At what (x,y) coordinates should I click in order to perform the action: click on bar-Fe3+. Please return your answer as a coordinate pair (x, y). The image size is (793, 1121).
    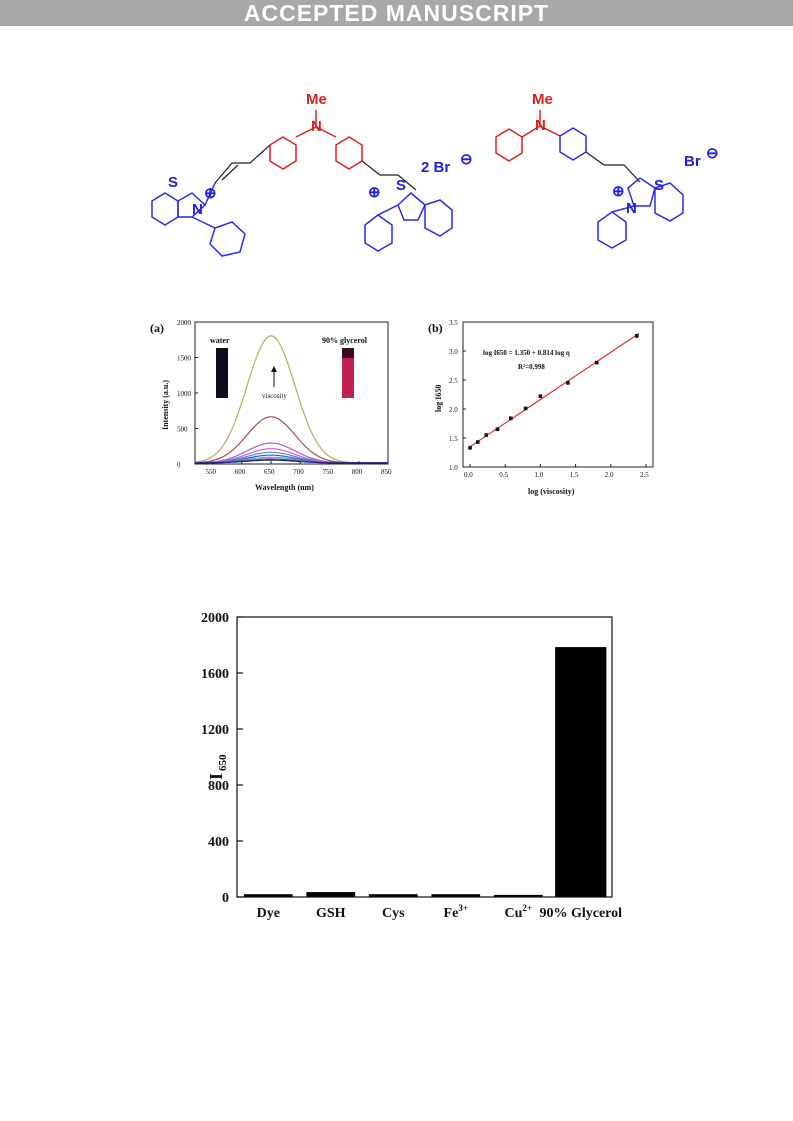
    Looking at the image, I should click on (456, 895).